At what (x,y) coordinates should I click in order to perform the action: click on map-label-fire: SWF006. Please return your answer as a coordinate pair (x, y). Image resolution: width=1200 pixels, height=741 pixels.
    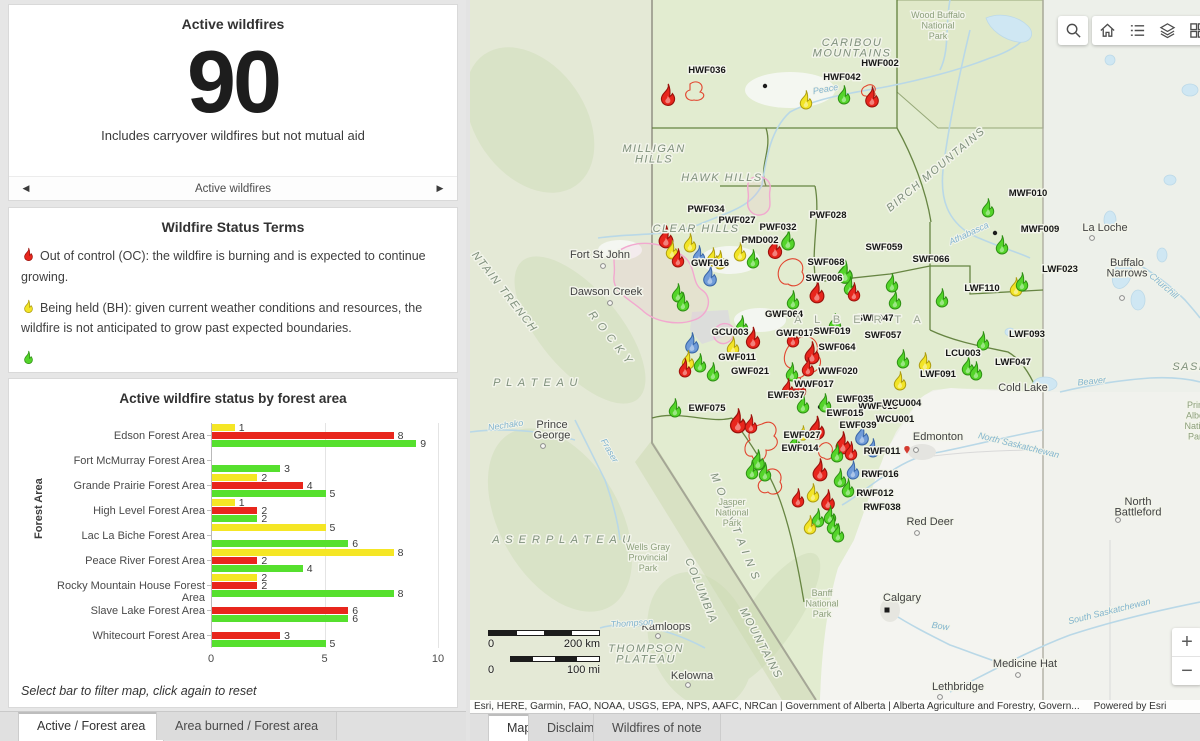
    Looking at the image, I should click on (824, 278).